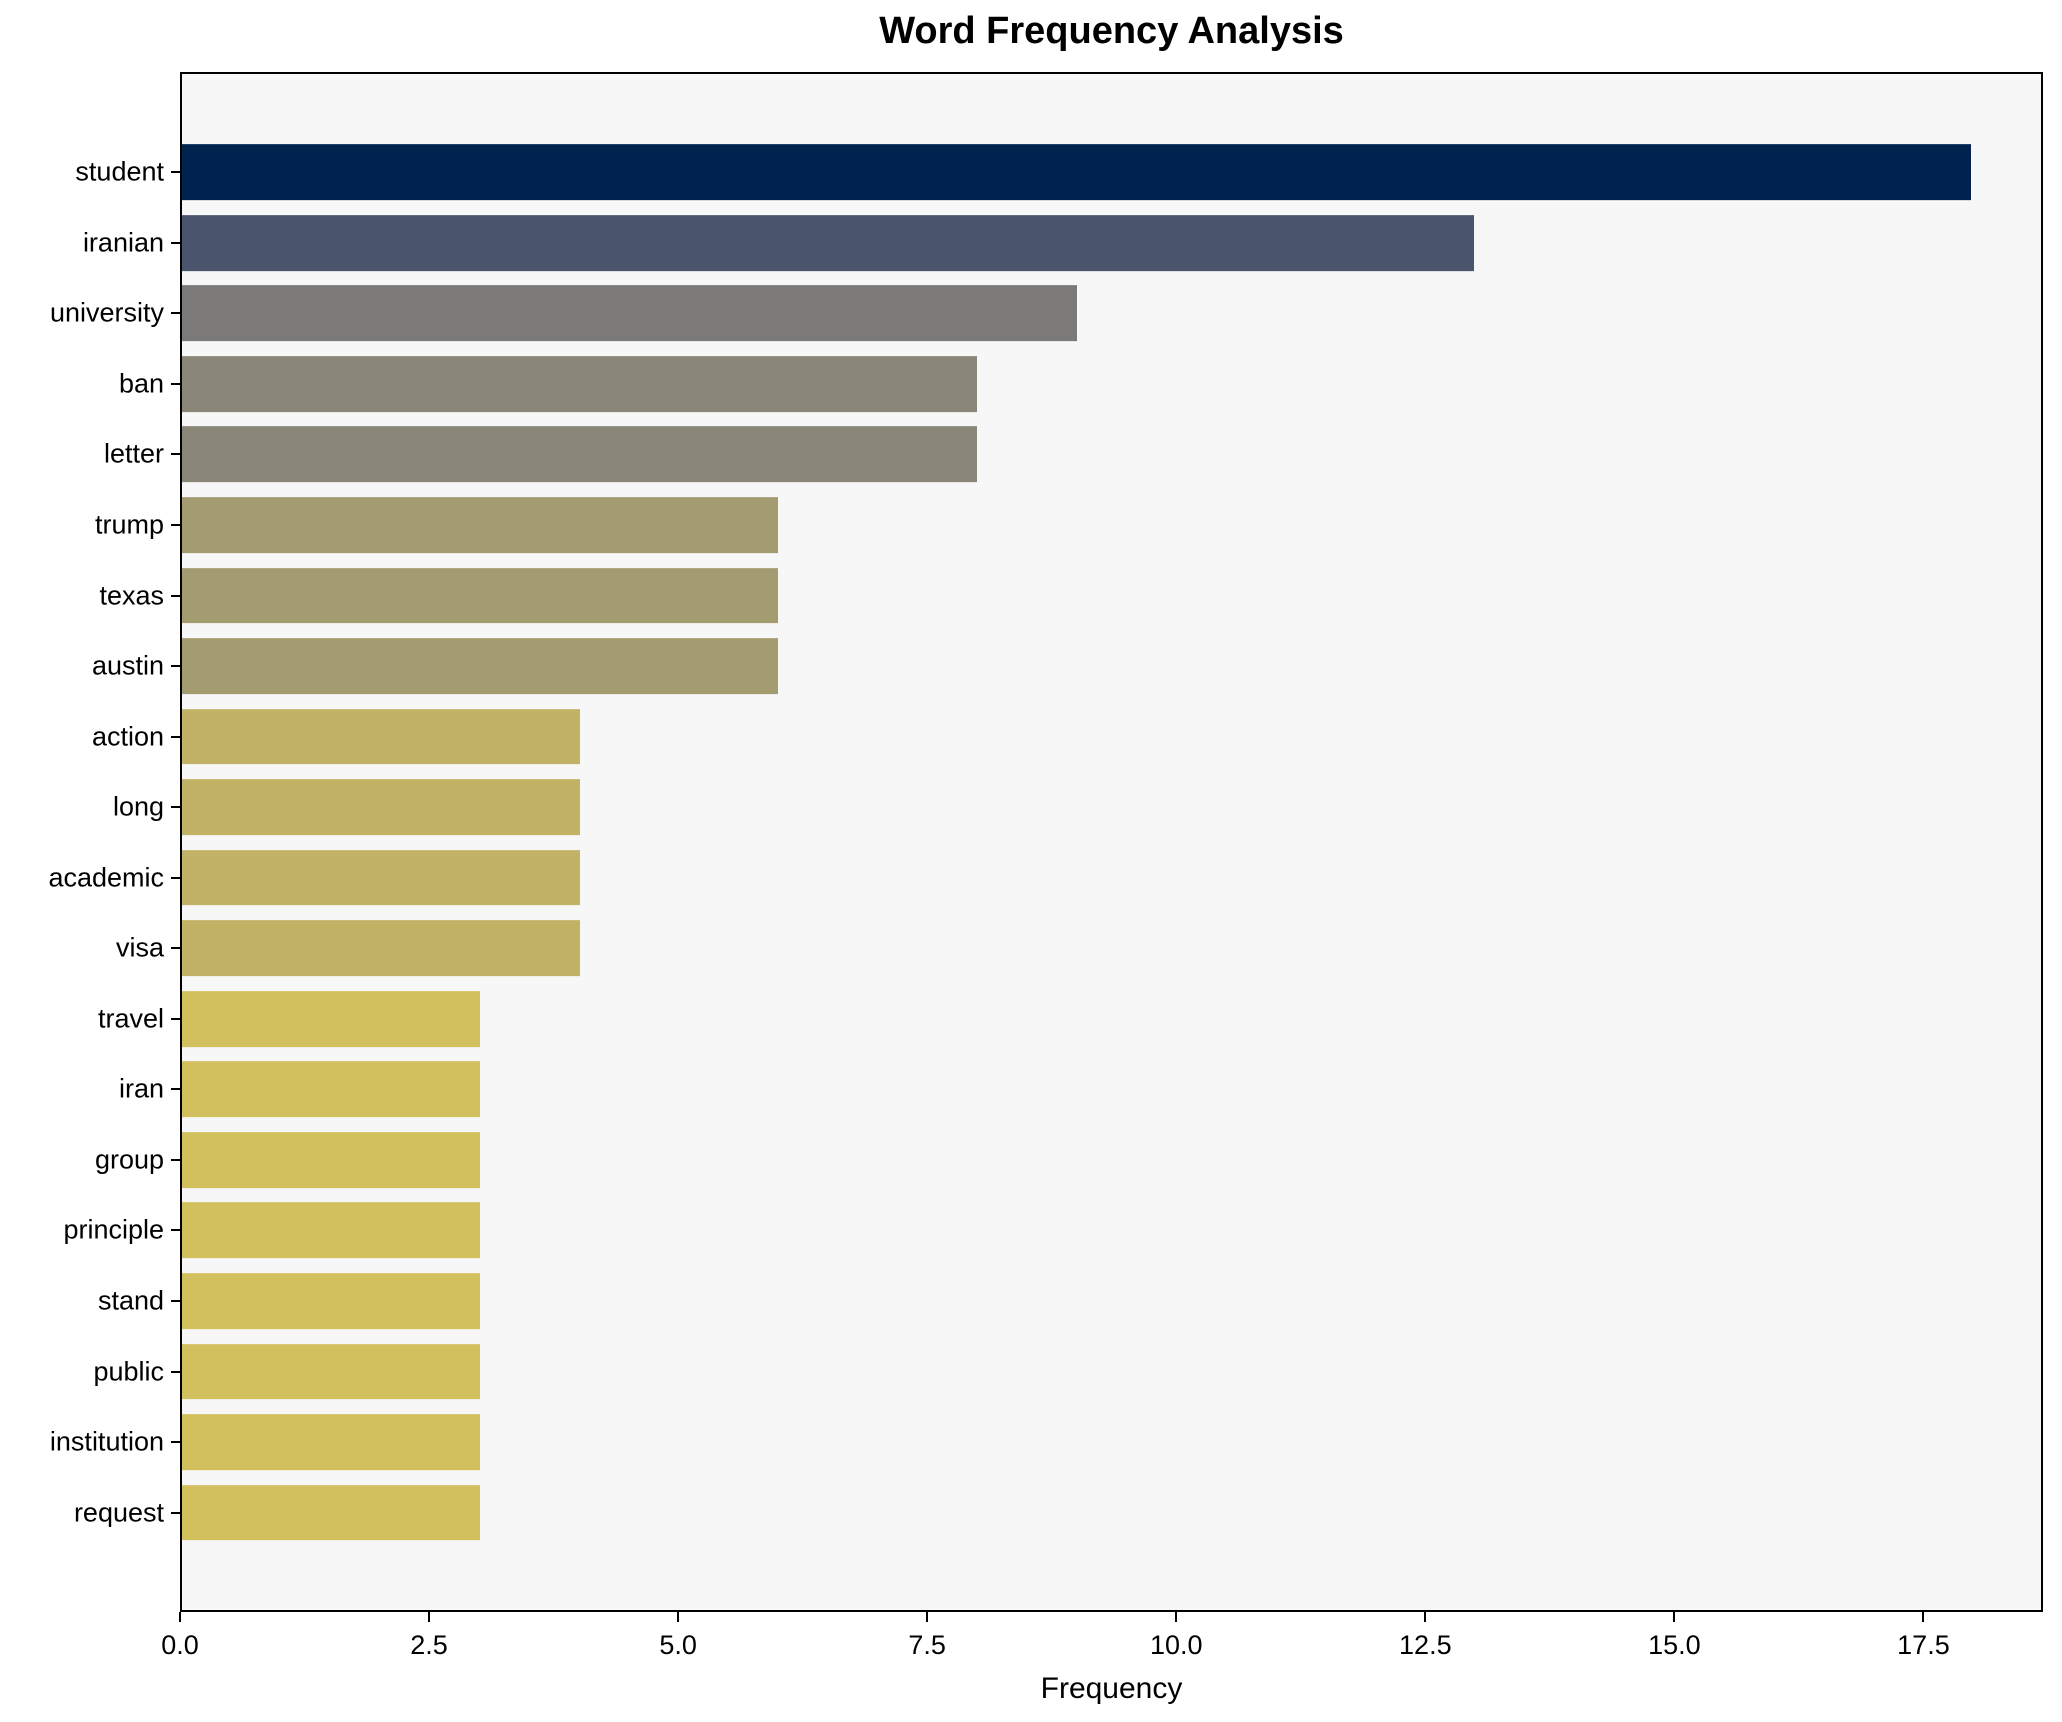 Image resolution: width=2062 pixels, height=1722 pixels. Describe the element at coordinates (1057, 1512) in the screenshot. I see `bar-row: request` at that location.